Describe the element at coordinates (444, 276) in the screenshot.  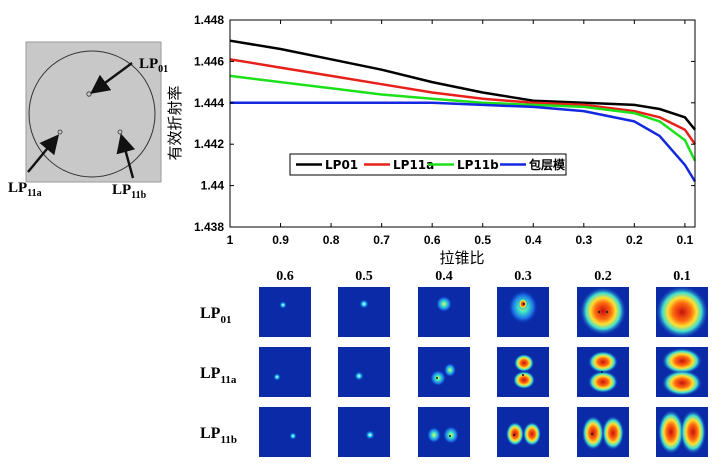
I see `grid-column-label: 0.4` at that location.